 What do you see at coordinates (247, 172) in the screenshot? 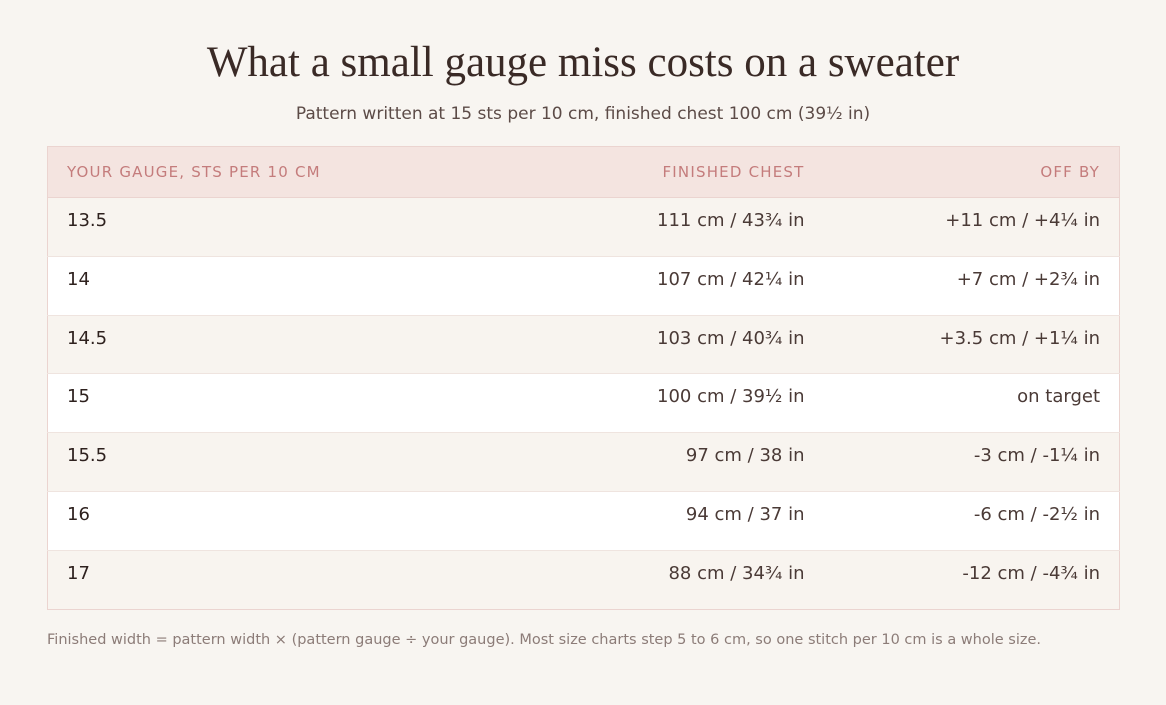
I see `column-header: YOUR GAUGE, STS PER 10 CM` at bounding box center [247, 172].